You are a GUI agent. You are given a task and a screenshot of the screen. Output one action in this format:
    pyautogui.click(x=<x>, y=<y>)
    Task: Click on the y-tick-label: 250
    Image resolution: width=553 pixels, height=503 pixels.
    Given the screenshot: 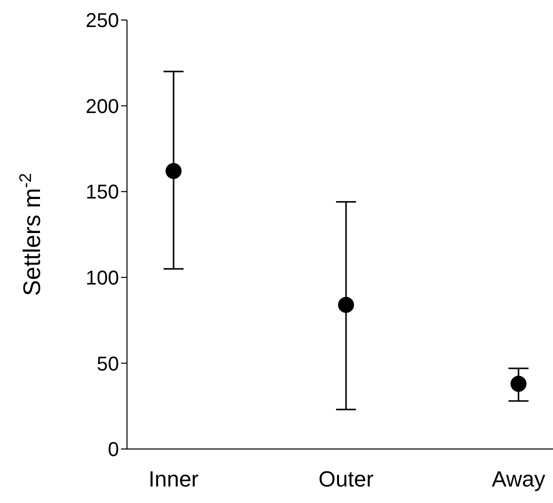 What is the action you would take?
    pyautogui.click(x=102, y=21)
    